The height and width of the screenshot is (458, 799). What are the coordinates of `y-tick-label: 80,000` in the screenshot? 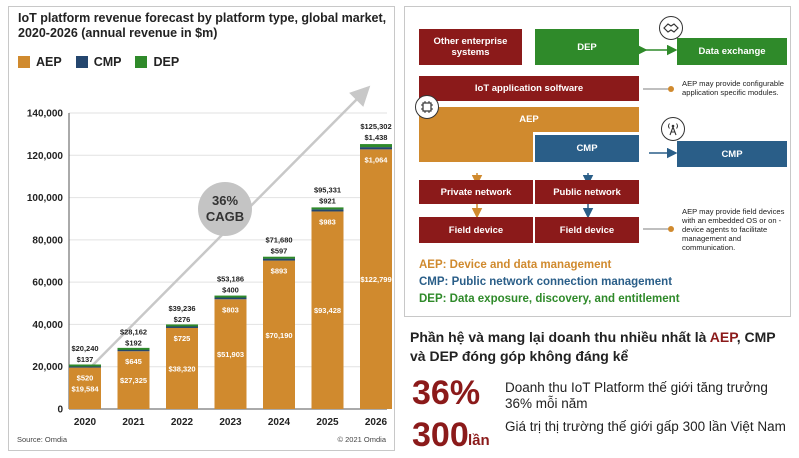 It's located at (47, 240).